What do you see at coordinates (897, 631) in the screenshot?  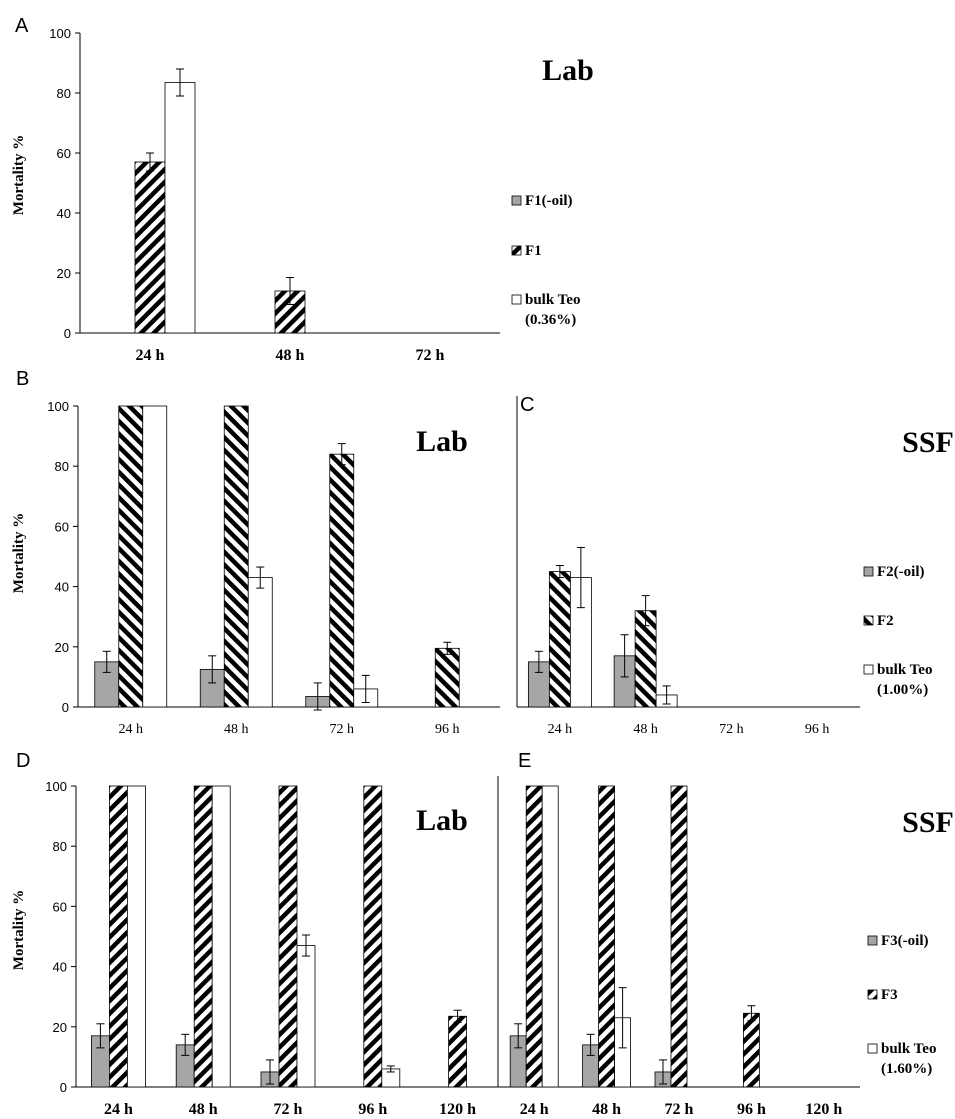 I see `legend-bc: F2(-oil) F2 bulk Teo (1.00%)` at bounding box center [897, 631].